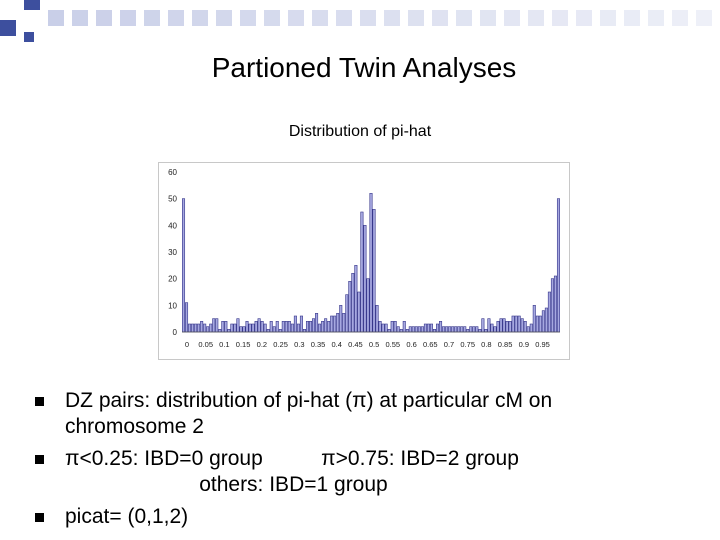 The width and height of the screenshot is (720, 540). Describe the element at coordinates (542, 344) in the screenshot. I see `x-tick-label: 0.95` at that location.